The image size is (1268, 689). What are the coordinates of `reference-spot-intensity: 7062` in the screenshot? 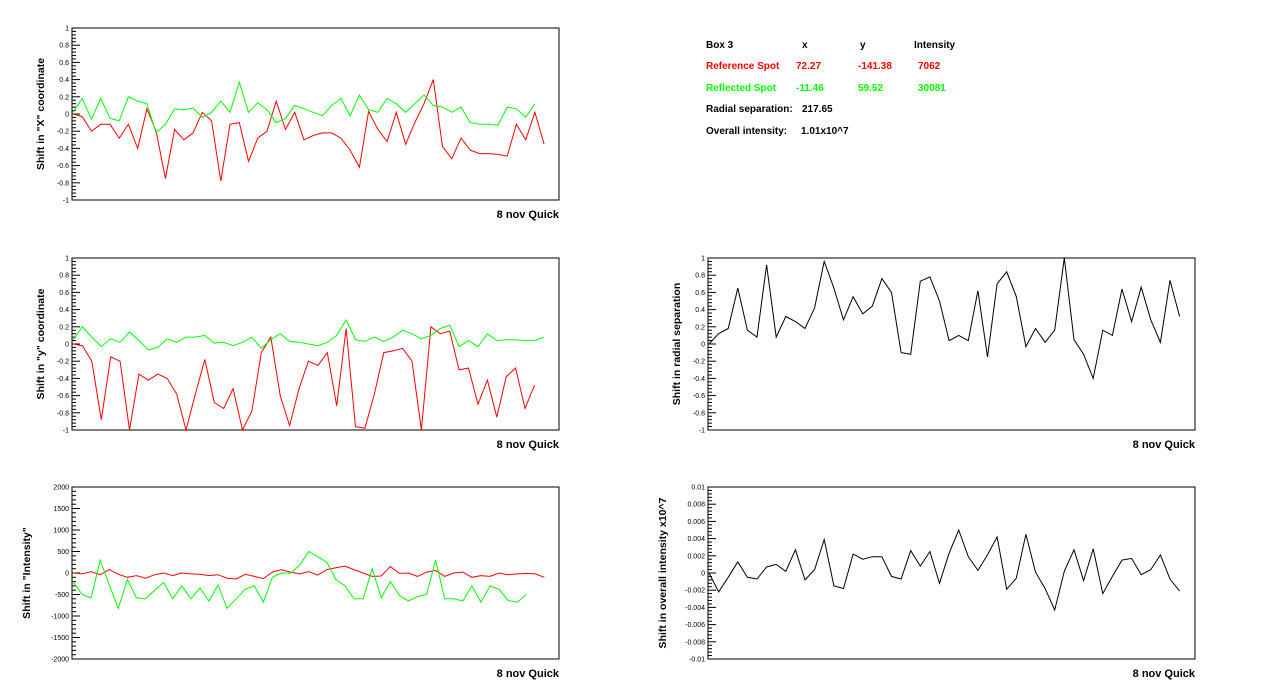 It's located at (929, 66).